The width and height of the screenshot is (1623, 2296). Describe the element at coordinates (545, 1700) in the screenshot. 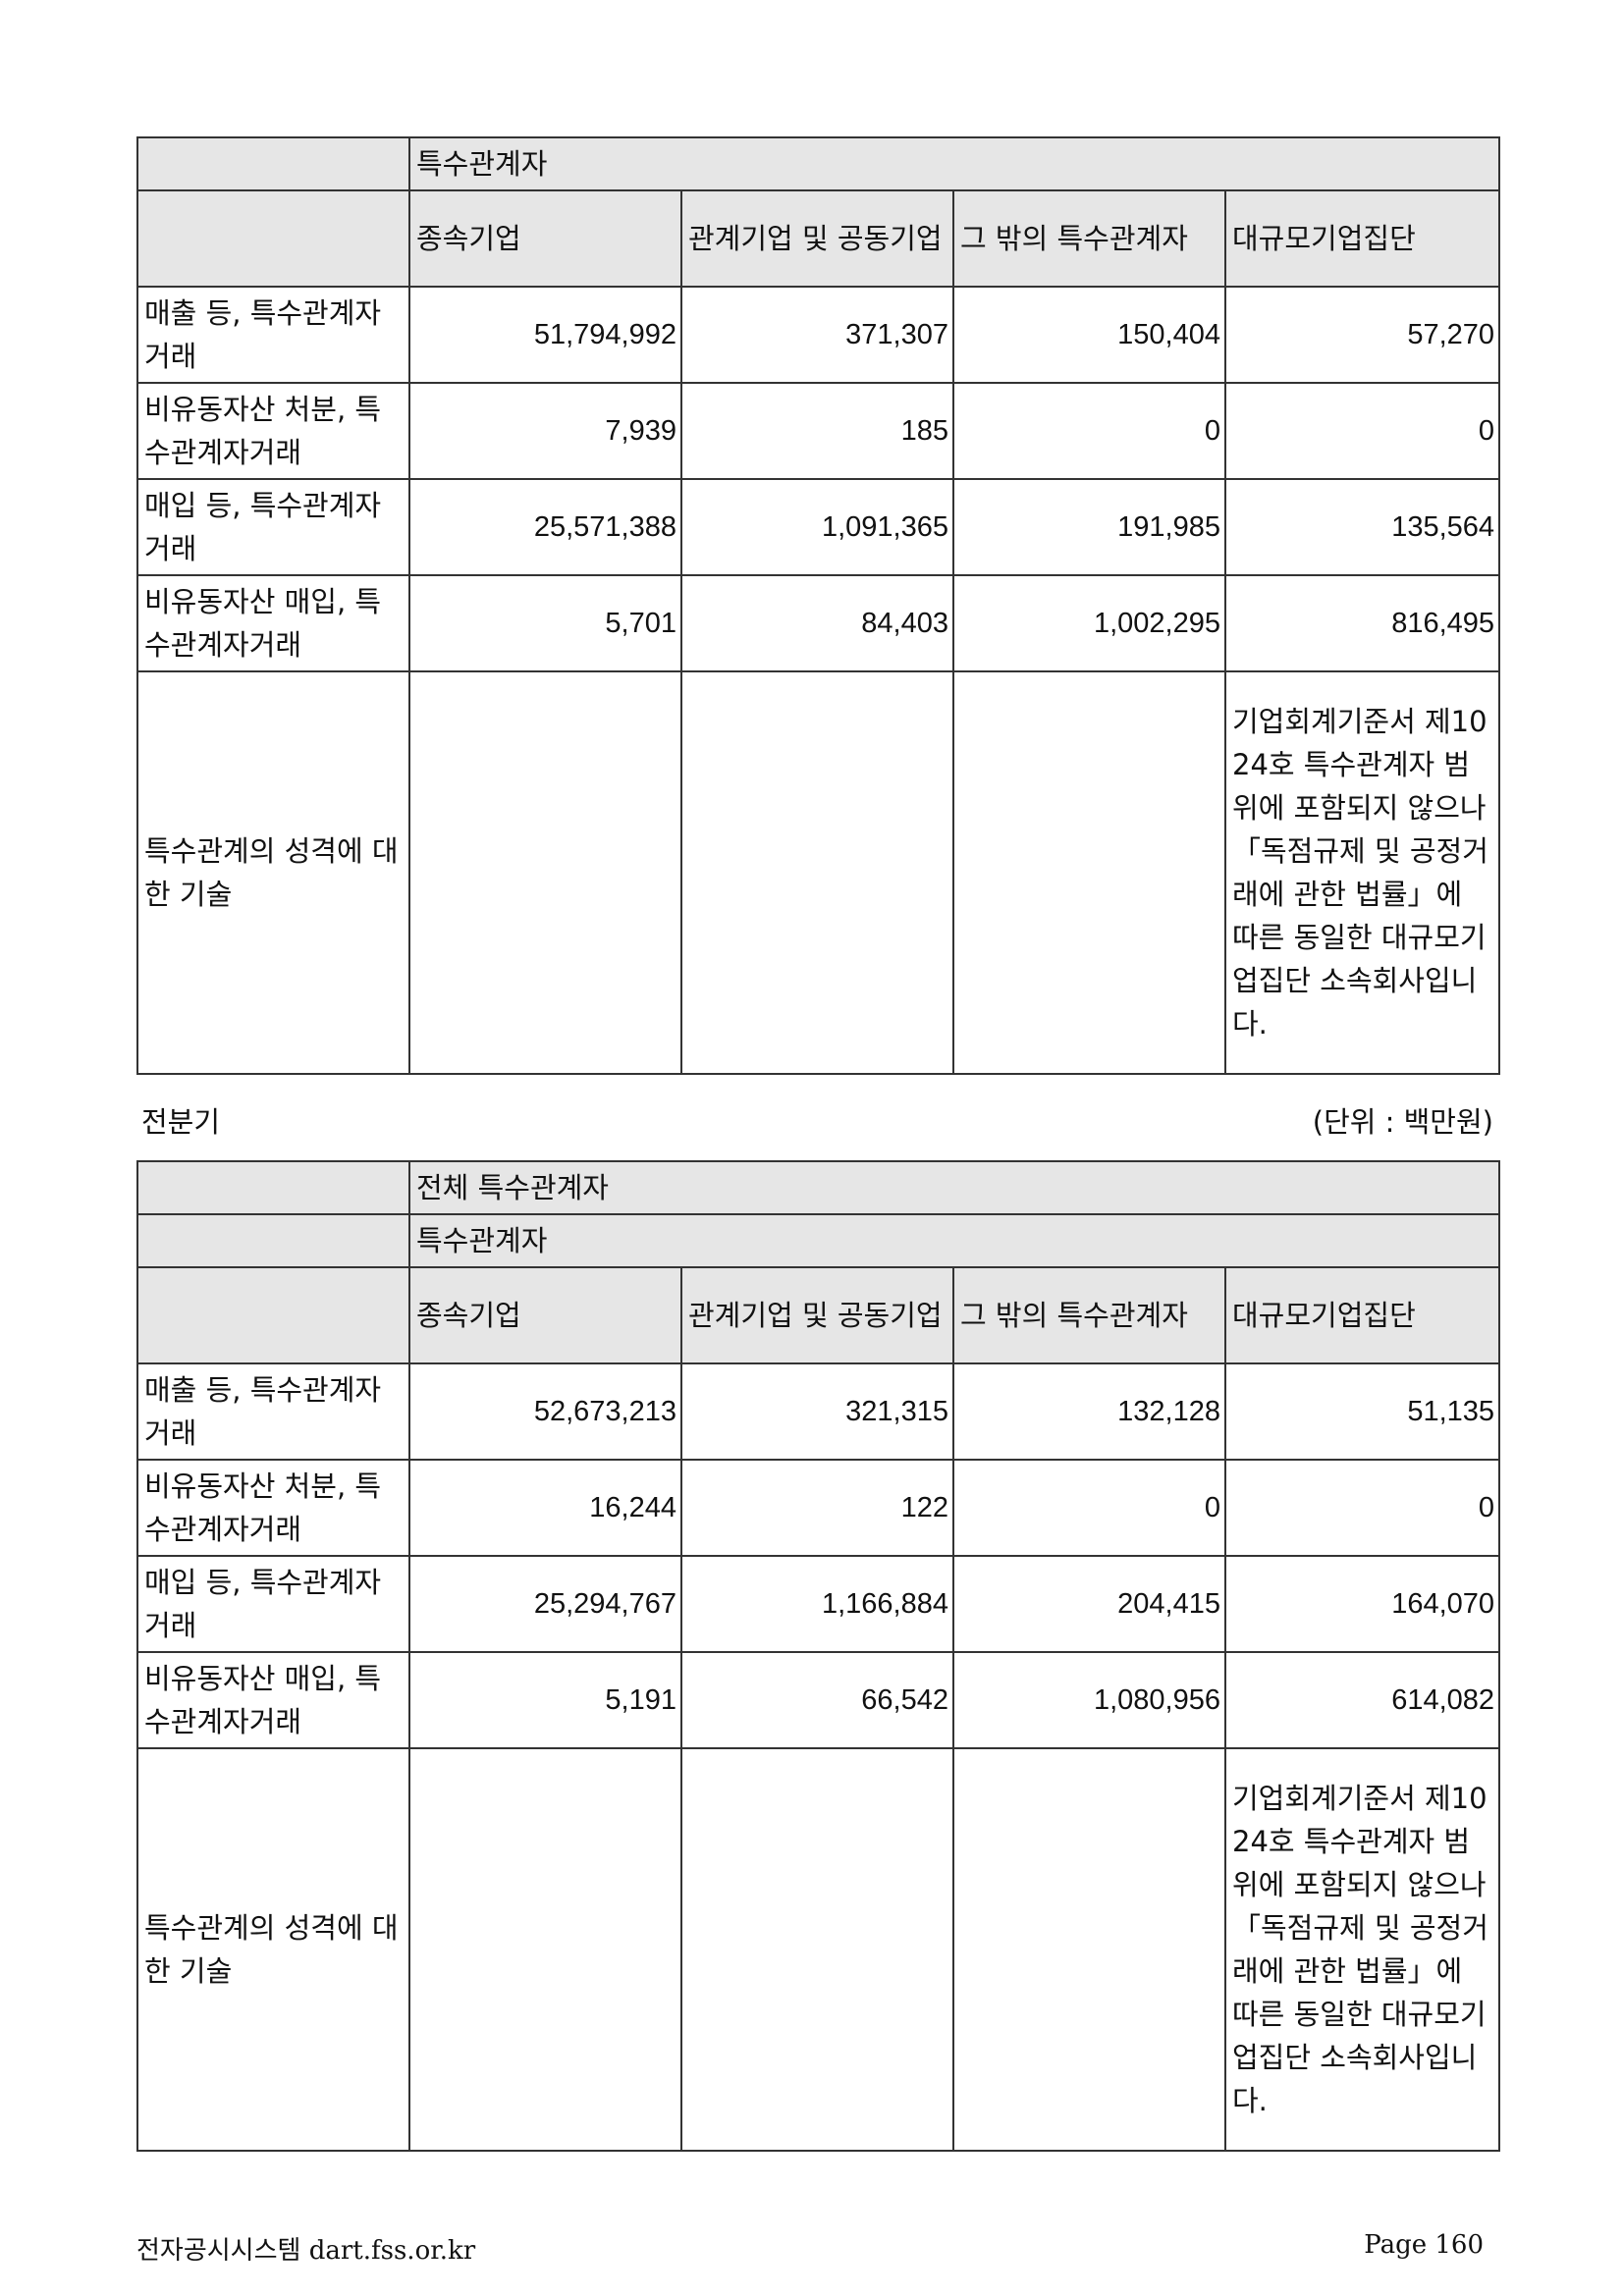

I see `value-cell: 5,191` at that location.